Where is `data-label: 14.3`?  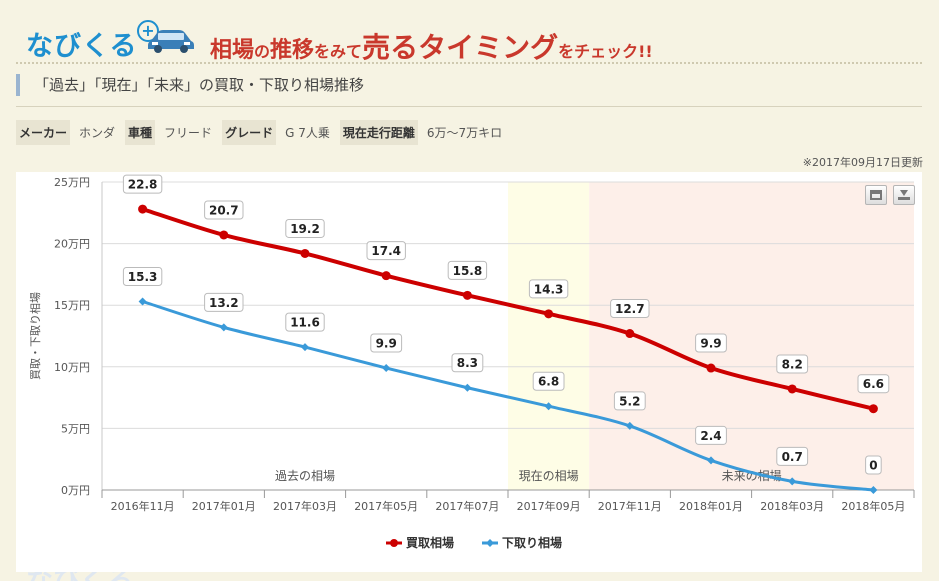 data-label: 14.3 is located at coordinates (549, 289).